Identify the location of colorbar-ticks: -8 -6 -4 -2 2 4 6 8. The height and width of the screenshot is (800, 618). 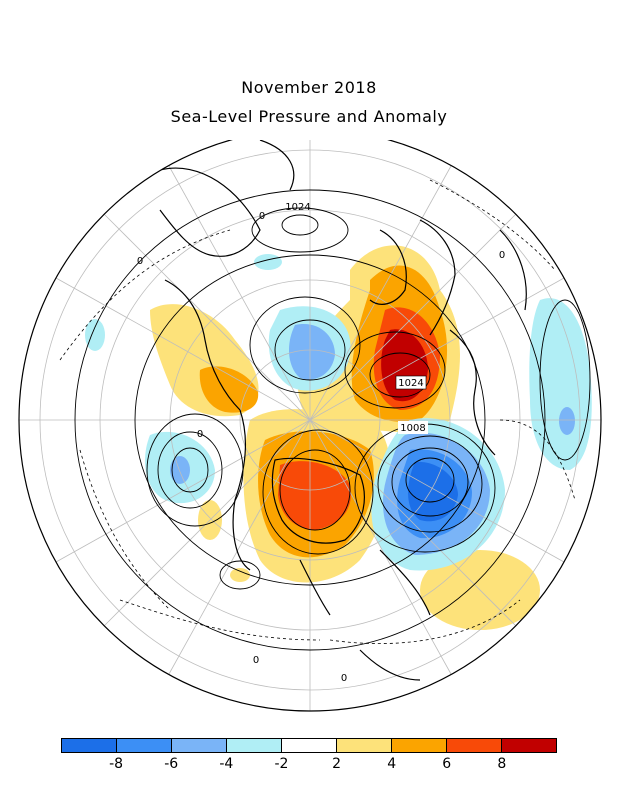
(309, 766).